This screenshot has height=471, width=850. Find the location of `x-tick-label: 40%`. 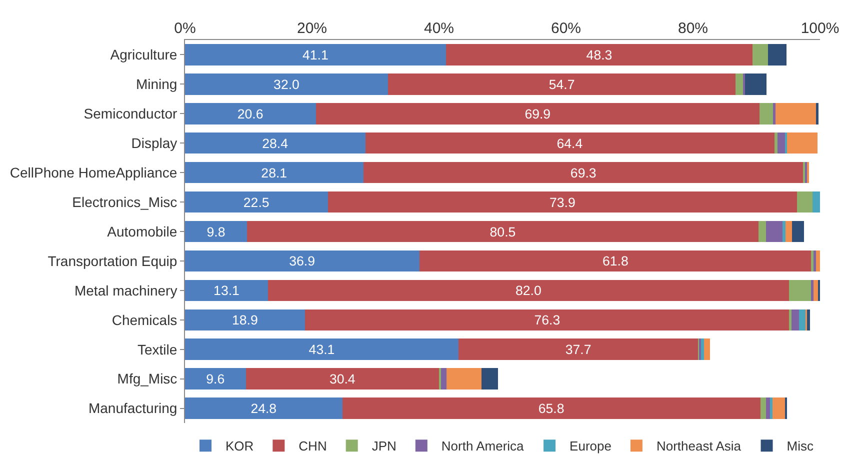

x-tick-label: 40% is located at coordinates (439, 28).